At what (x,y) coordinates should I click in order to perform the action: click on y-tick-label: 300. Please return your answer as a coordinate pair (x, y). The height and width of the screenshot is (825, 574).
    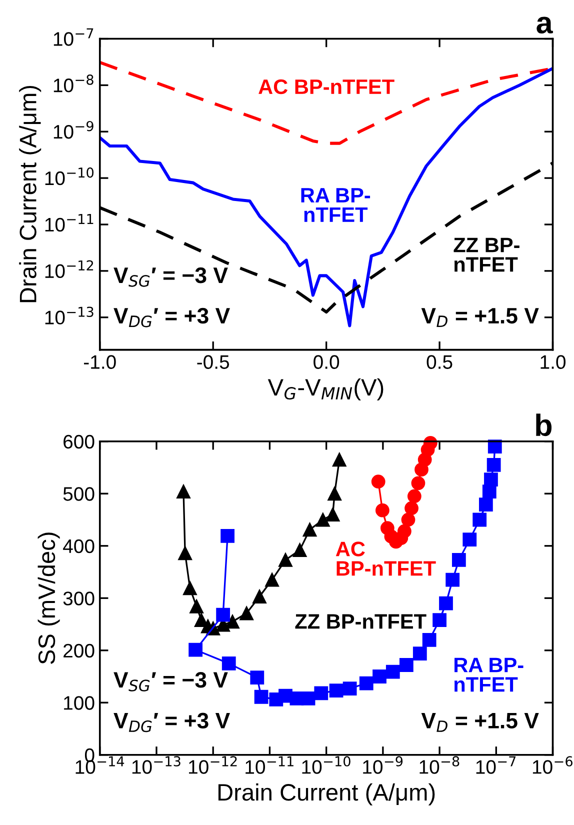
    Looking at the image, I should click on (78, 599).